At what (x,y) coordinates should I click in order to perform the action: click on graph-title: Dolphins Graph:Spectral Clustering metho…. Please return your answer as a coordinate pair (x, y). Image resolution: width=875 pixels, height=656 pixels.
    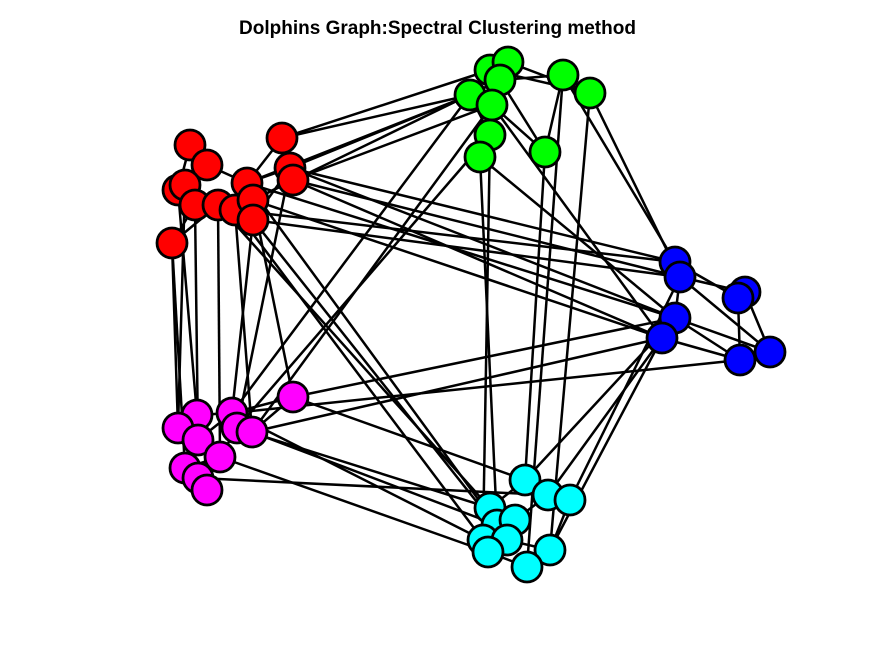
    Looking at the image, I should click on (437, 28).